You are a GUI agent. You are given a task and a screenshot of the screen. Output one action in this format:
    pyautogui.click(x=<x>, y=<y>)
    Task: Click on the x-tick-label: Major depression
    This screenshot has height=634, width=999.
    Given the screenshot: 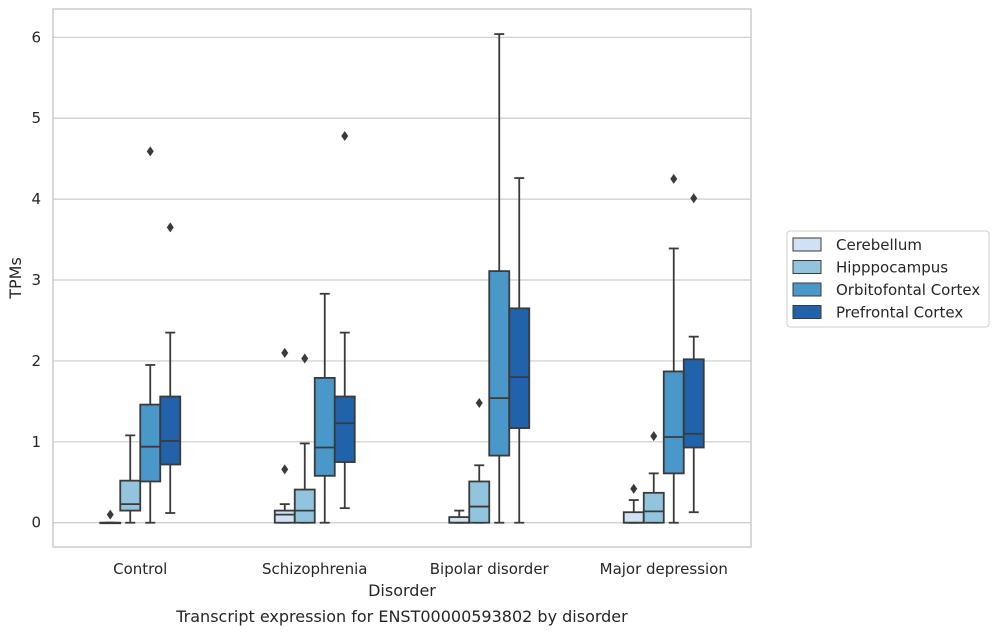 What is the action you would take?
    pyautogui.click(x=664, y=569)
    